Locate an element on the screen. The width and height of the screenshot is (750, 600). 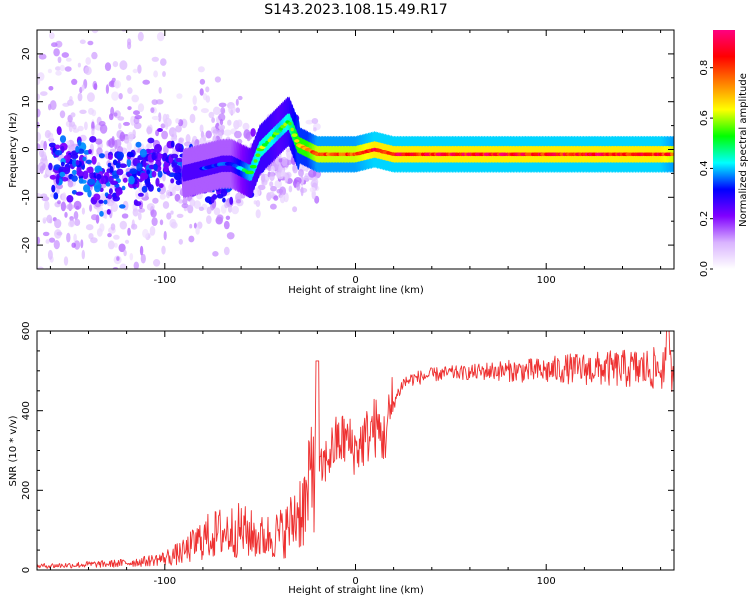
colorbar-tick-label: 0.0 is located at coordinates (704, 269).